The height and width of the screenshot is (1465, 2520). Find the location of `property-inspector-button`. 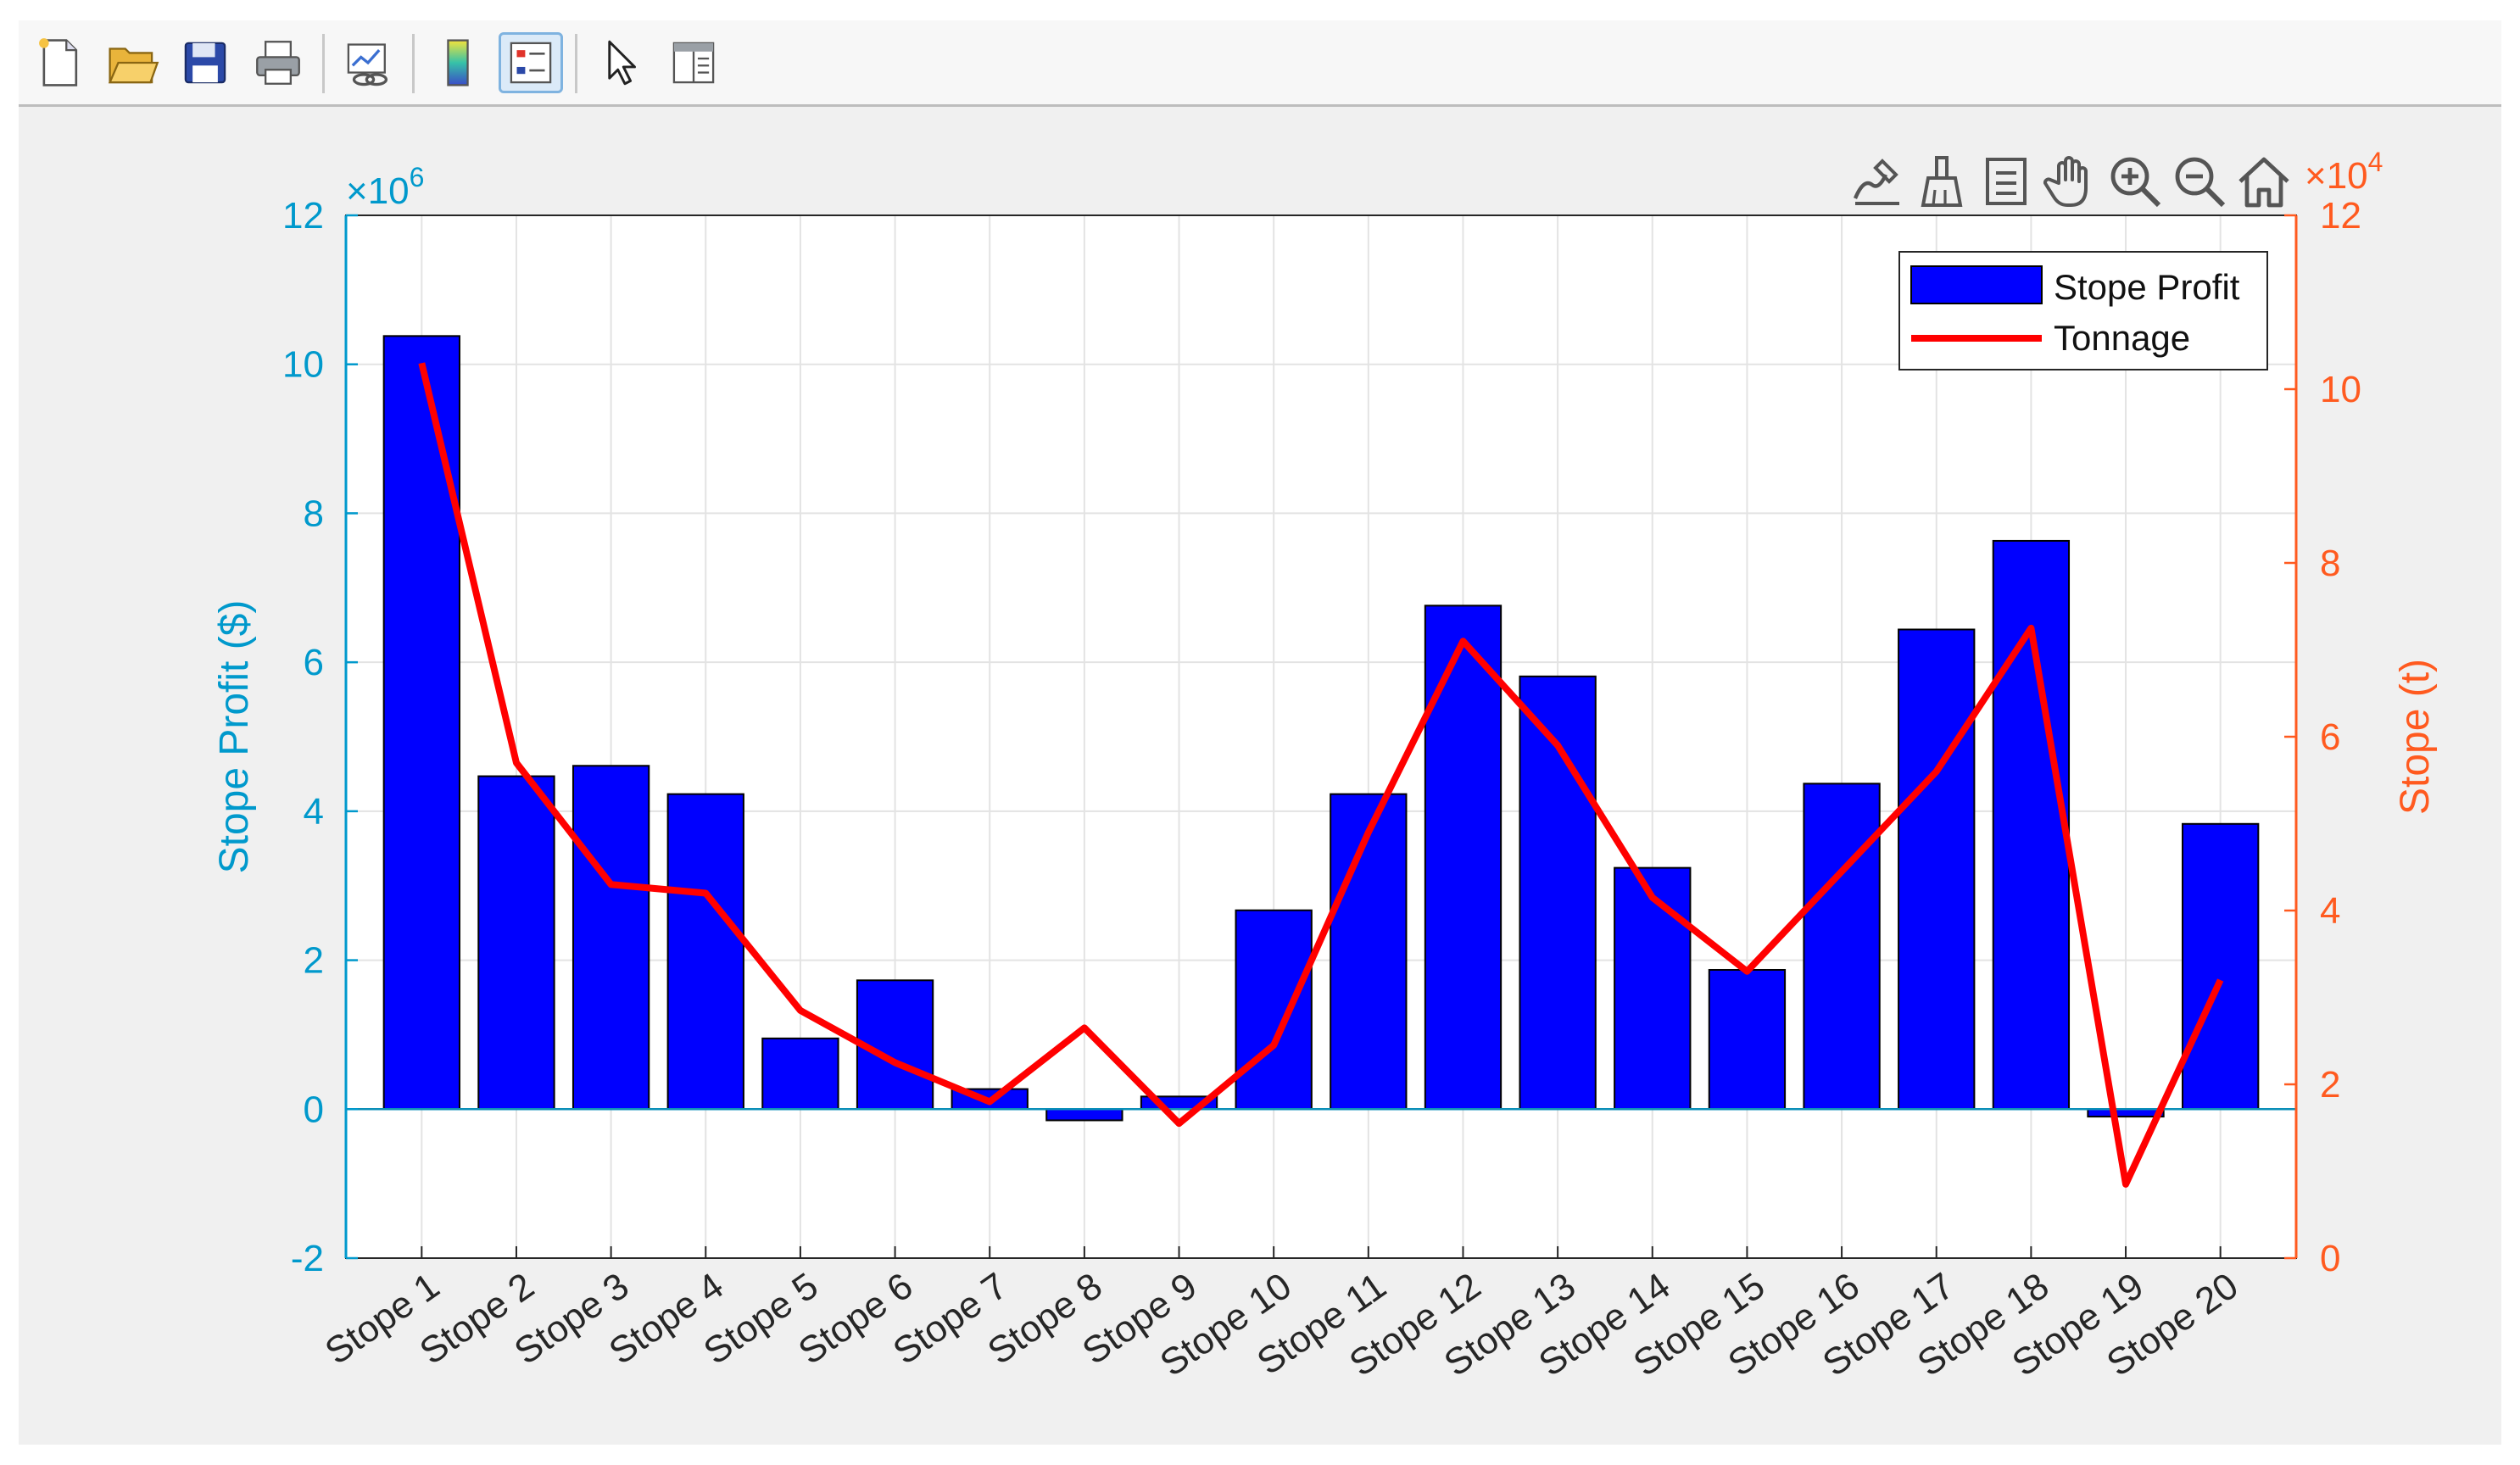

property-inspector-button is located at coordinates (693, 63).